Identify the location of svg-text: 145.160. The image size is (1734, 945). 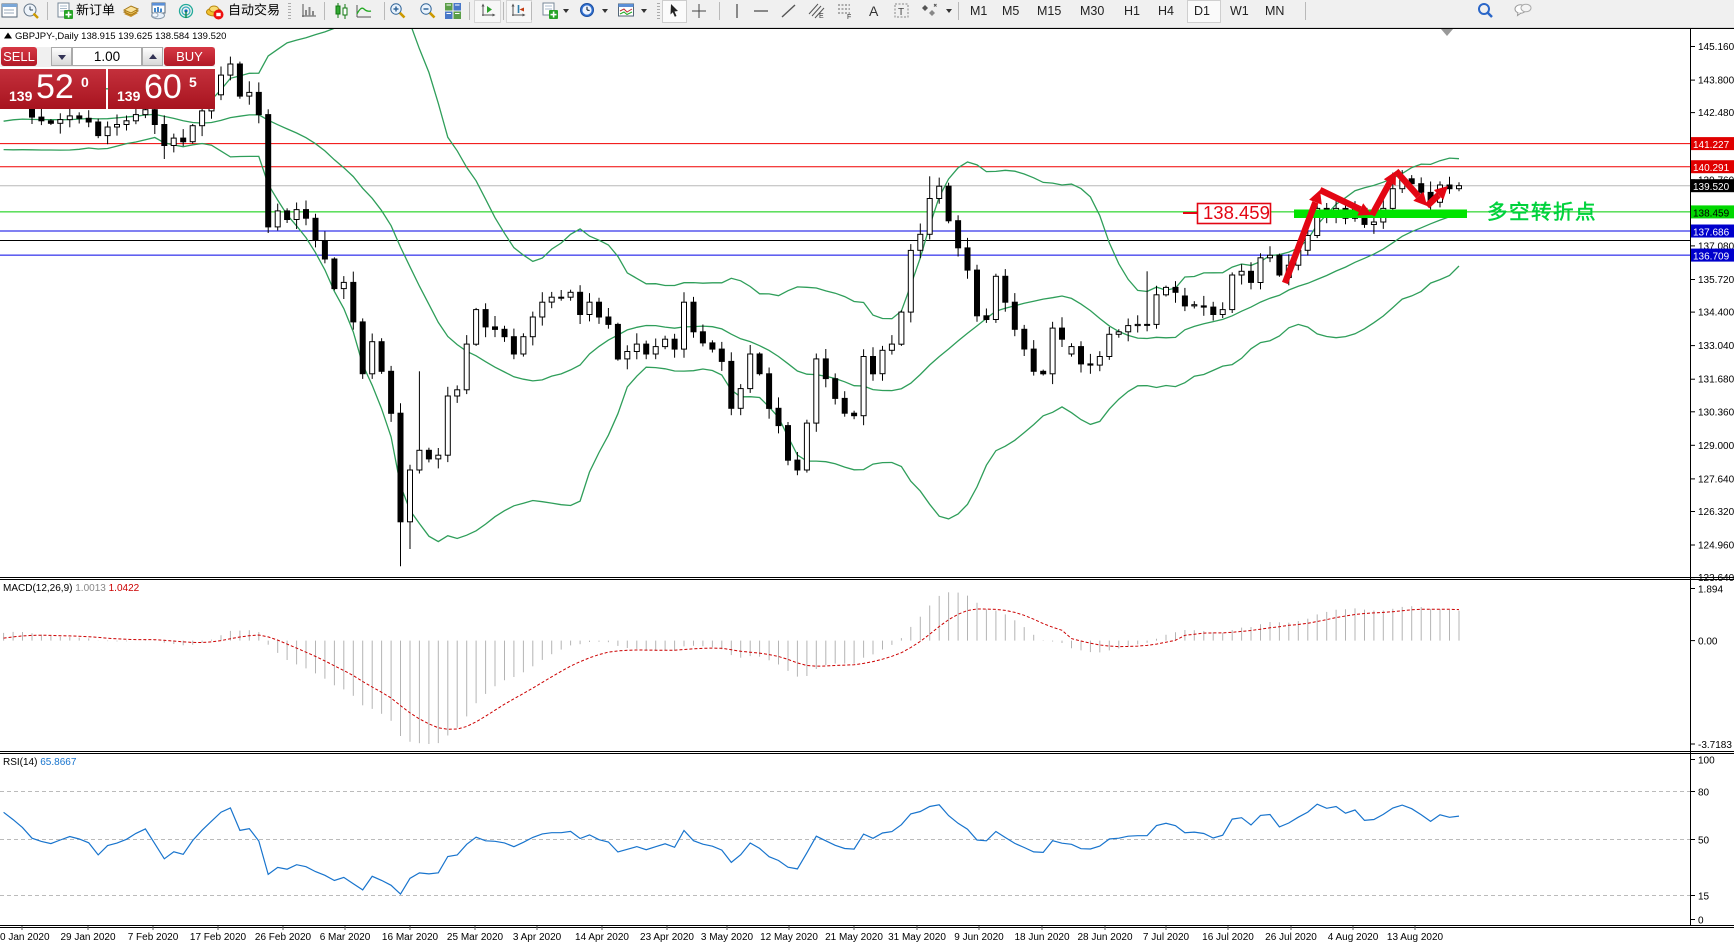
(1716, 47).